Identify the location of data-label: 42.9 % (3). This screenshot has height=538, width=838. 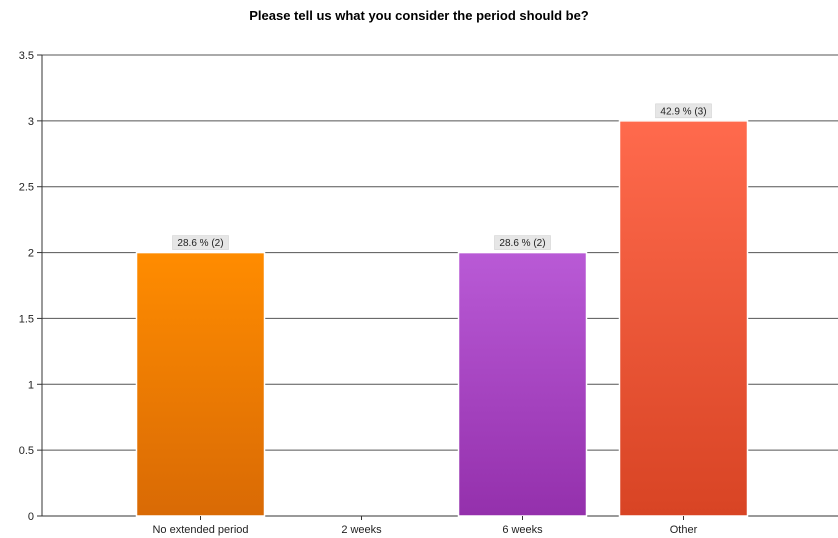
(683, 111).